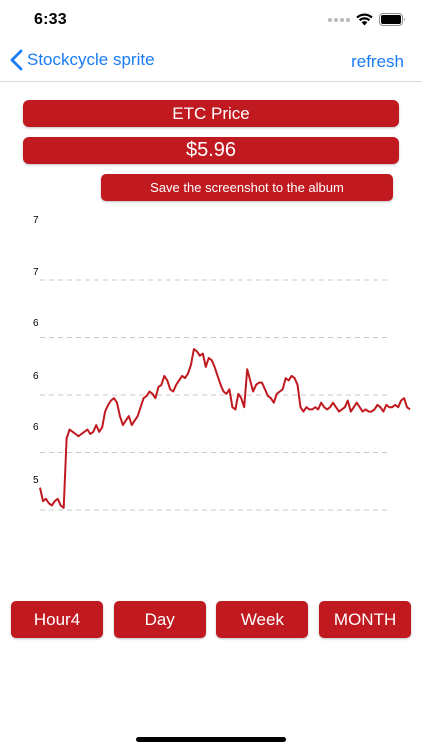 The height and width of the screenshot is (750, 422). I want to click on coin-title: ETC Price, so click(211, 113).